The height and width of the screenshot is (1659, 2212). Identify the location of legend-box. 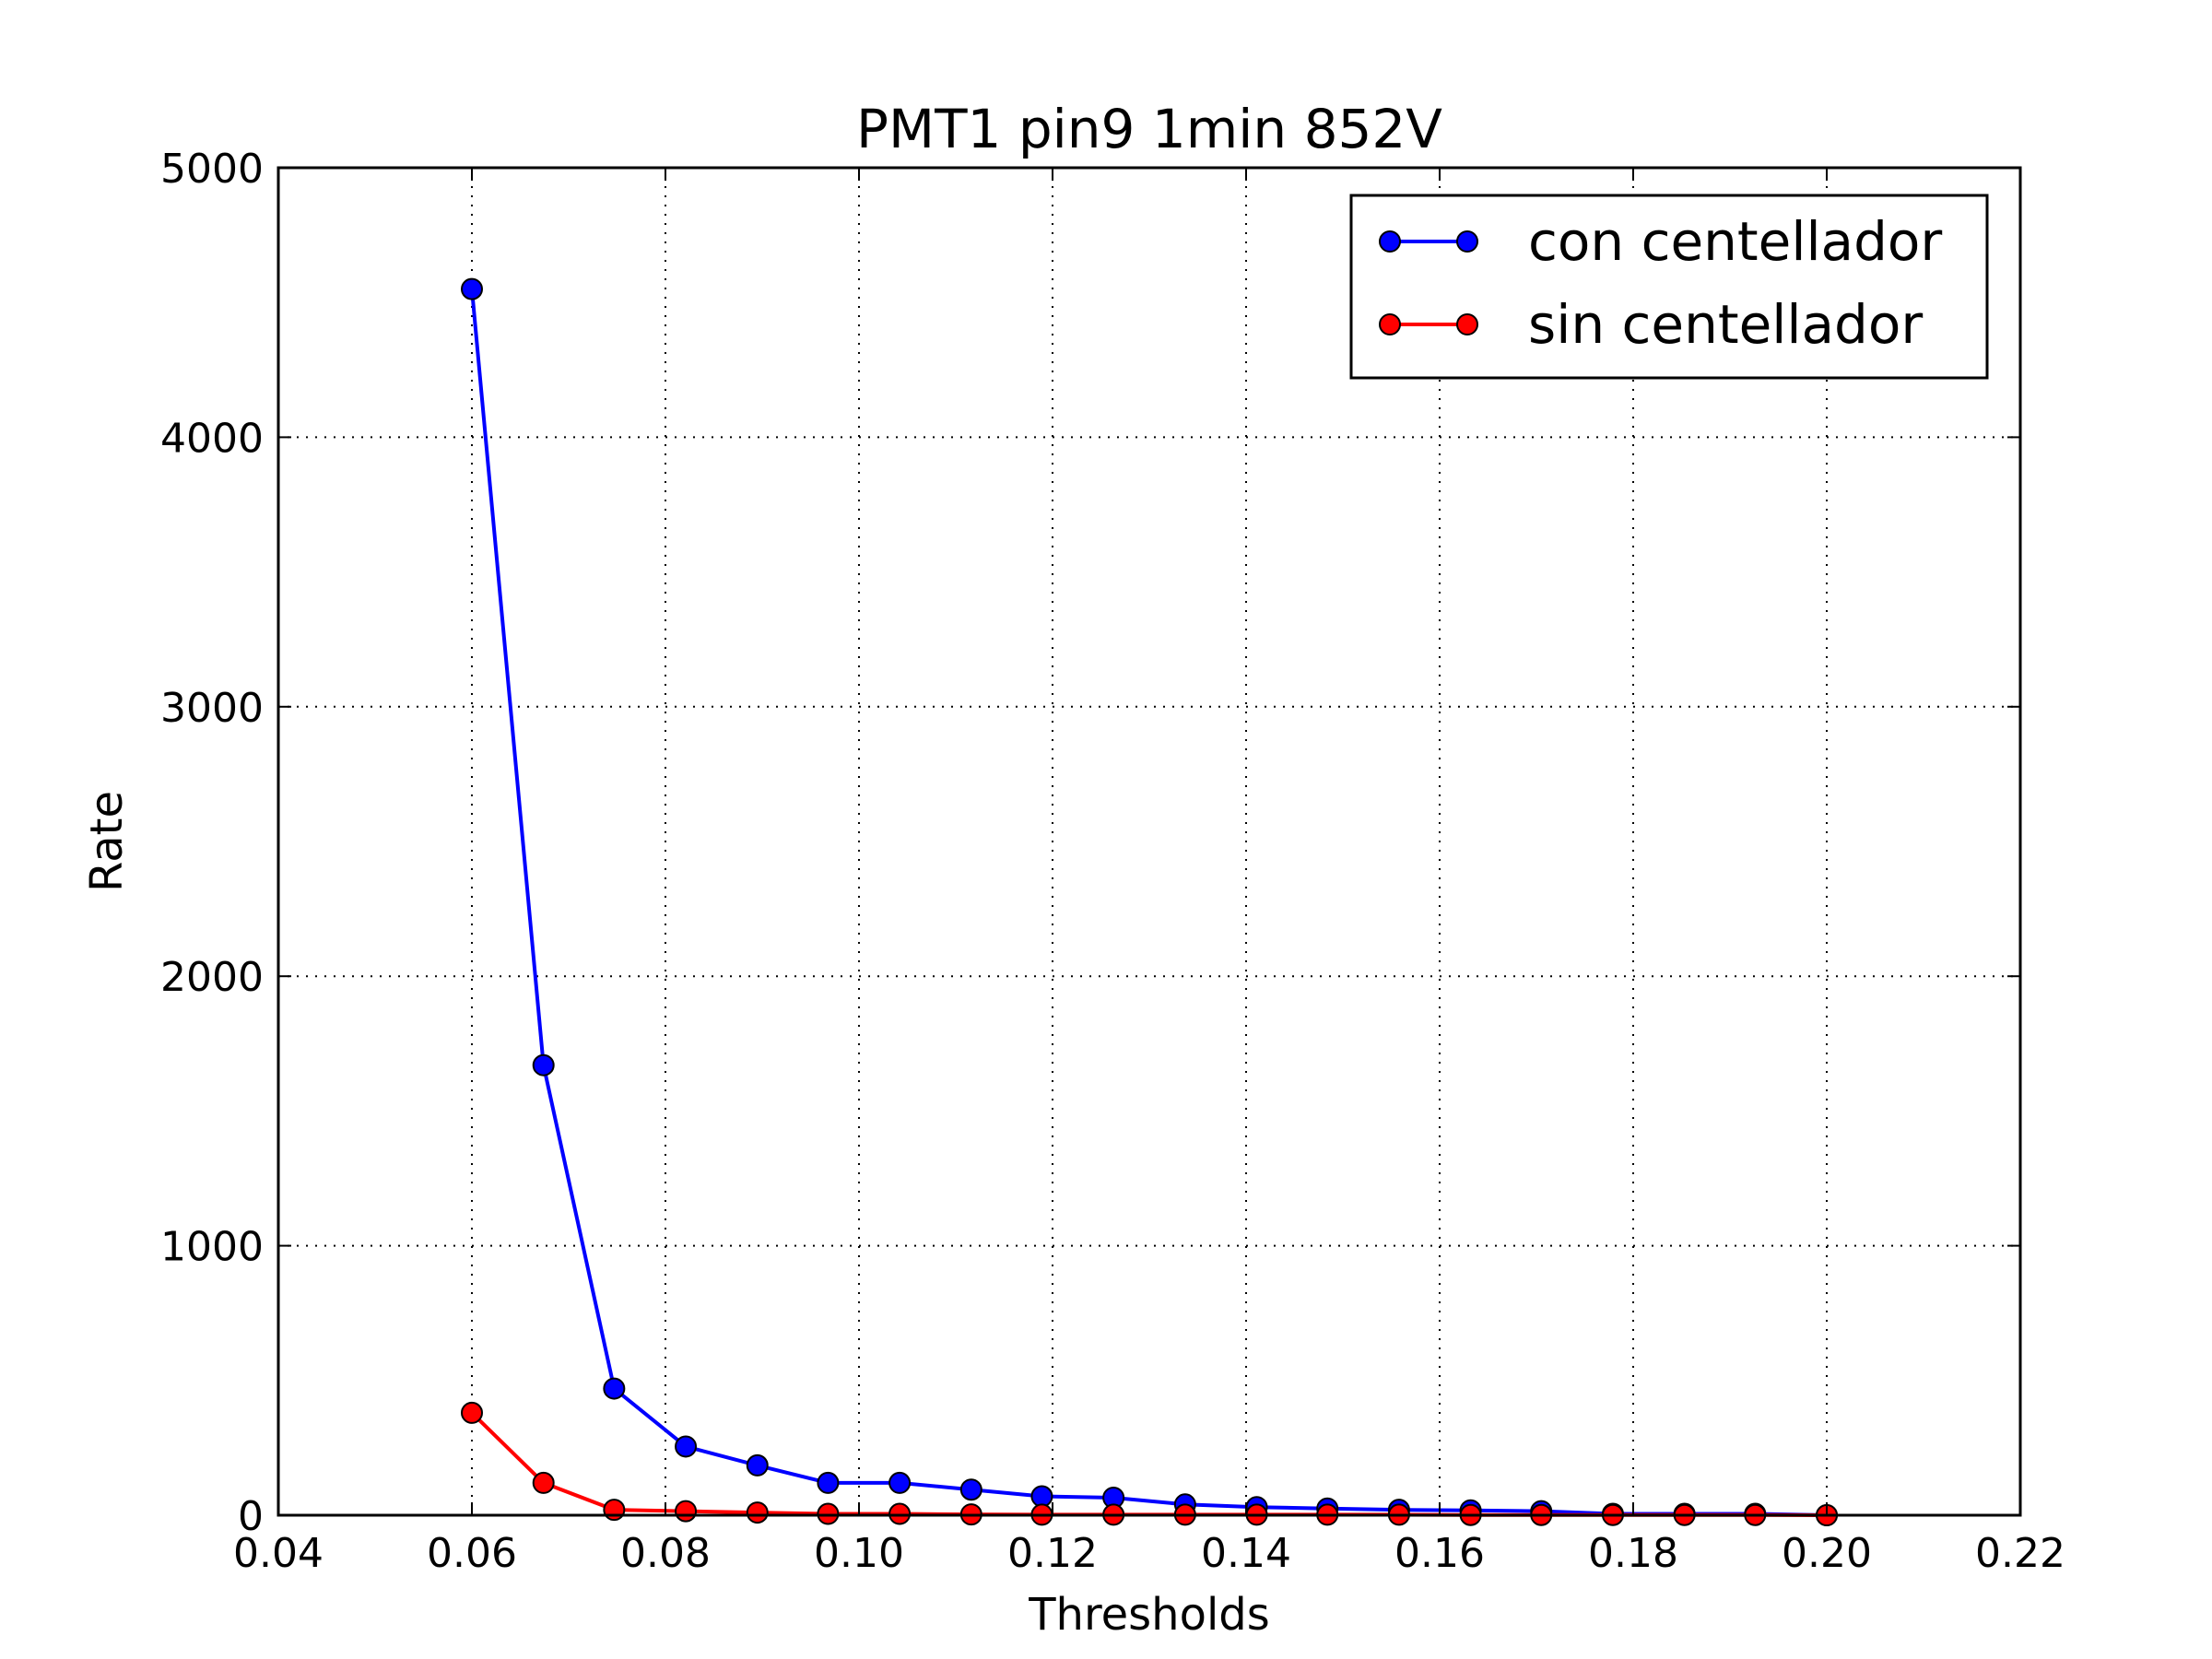
(1669, 287).